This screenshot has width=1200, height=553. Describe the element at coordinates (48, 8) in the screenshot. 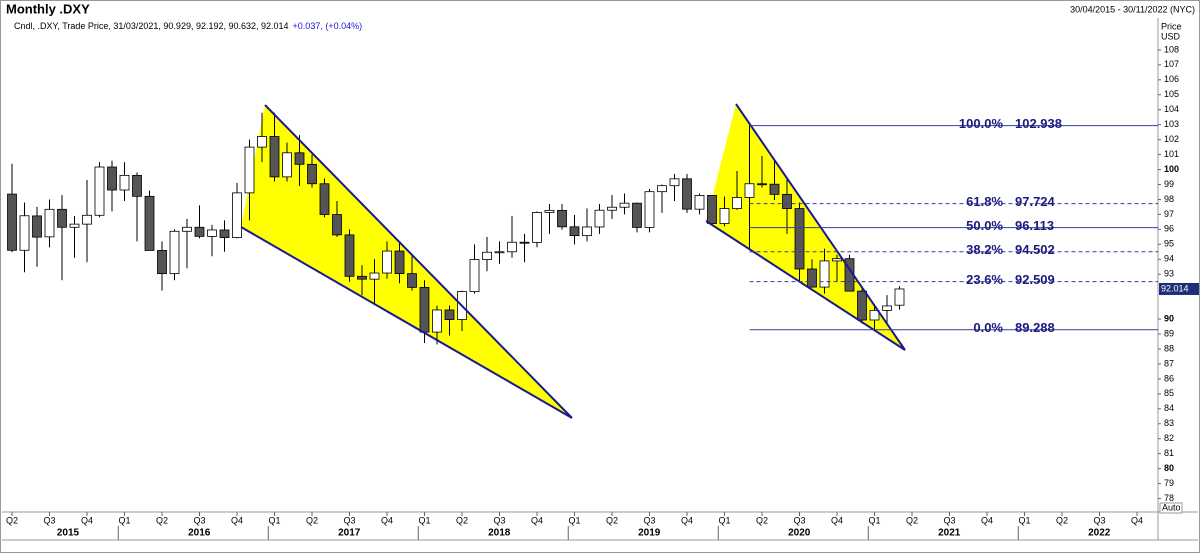

I see `chart-title: Monthly .DXY` at that location.